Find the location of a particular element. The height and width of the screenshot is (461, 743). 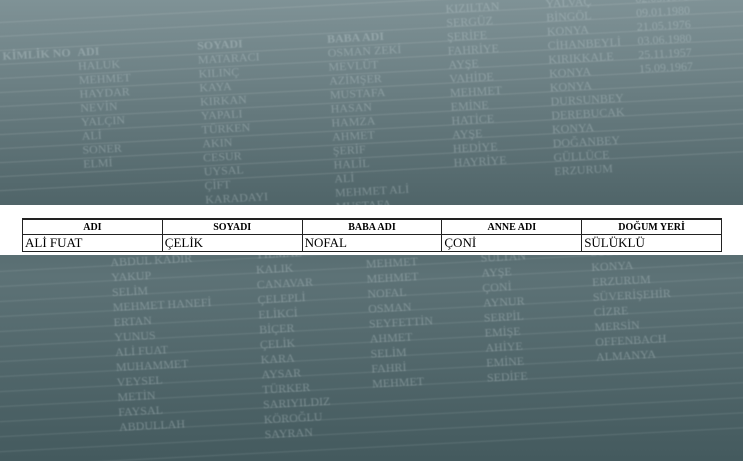

header-cell: ANNE ADI is located at coordinates (512, 226).